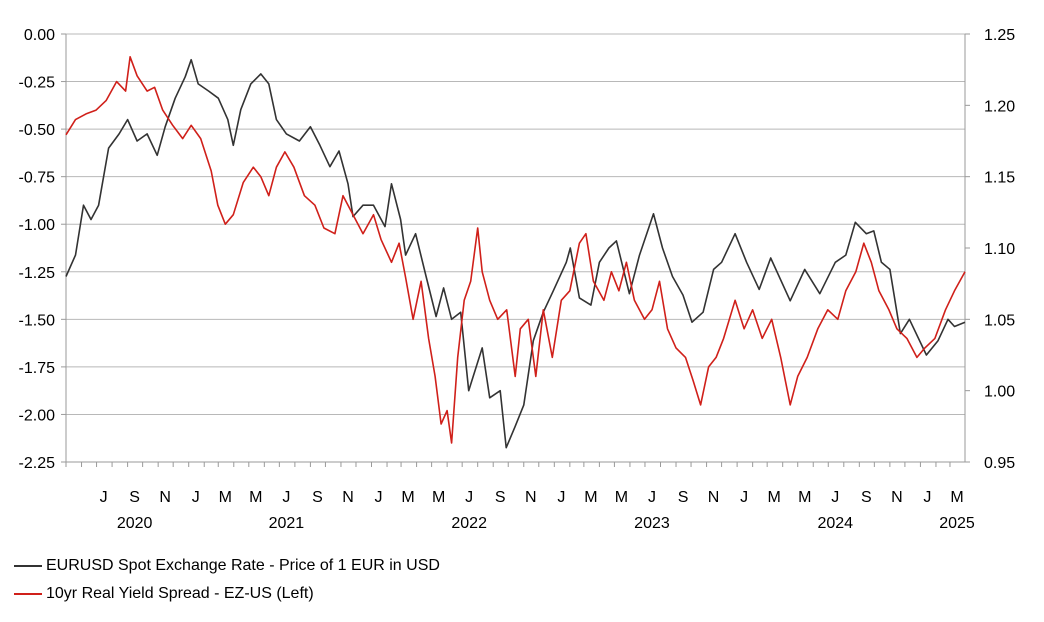 Image resolution: width=1044 pixels, height=622 pixels. I want to click on left-tick-label: -0.75, so click(37, 178).